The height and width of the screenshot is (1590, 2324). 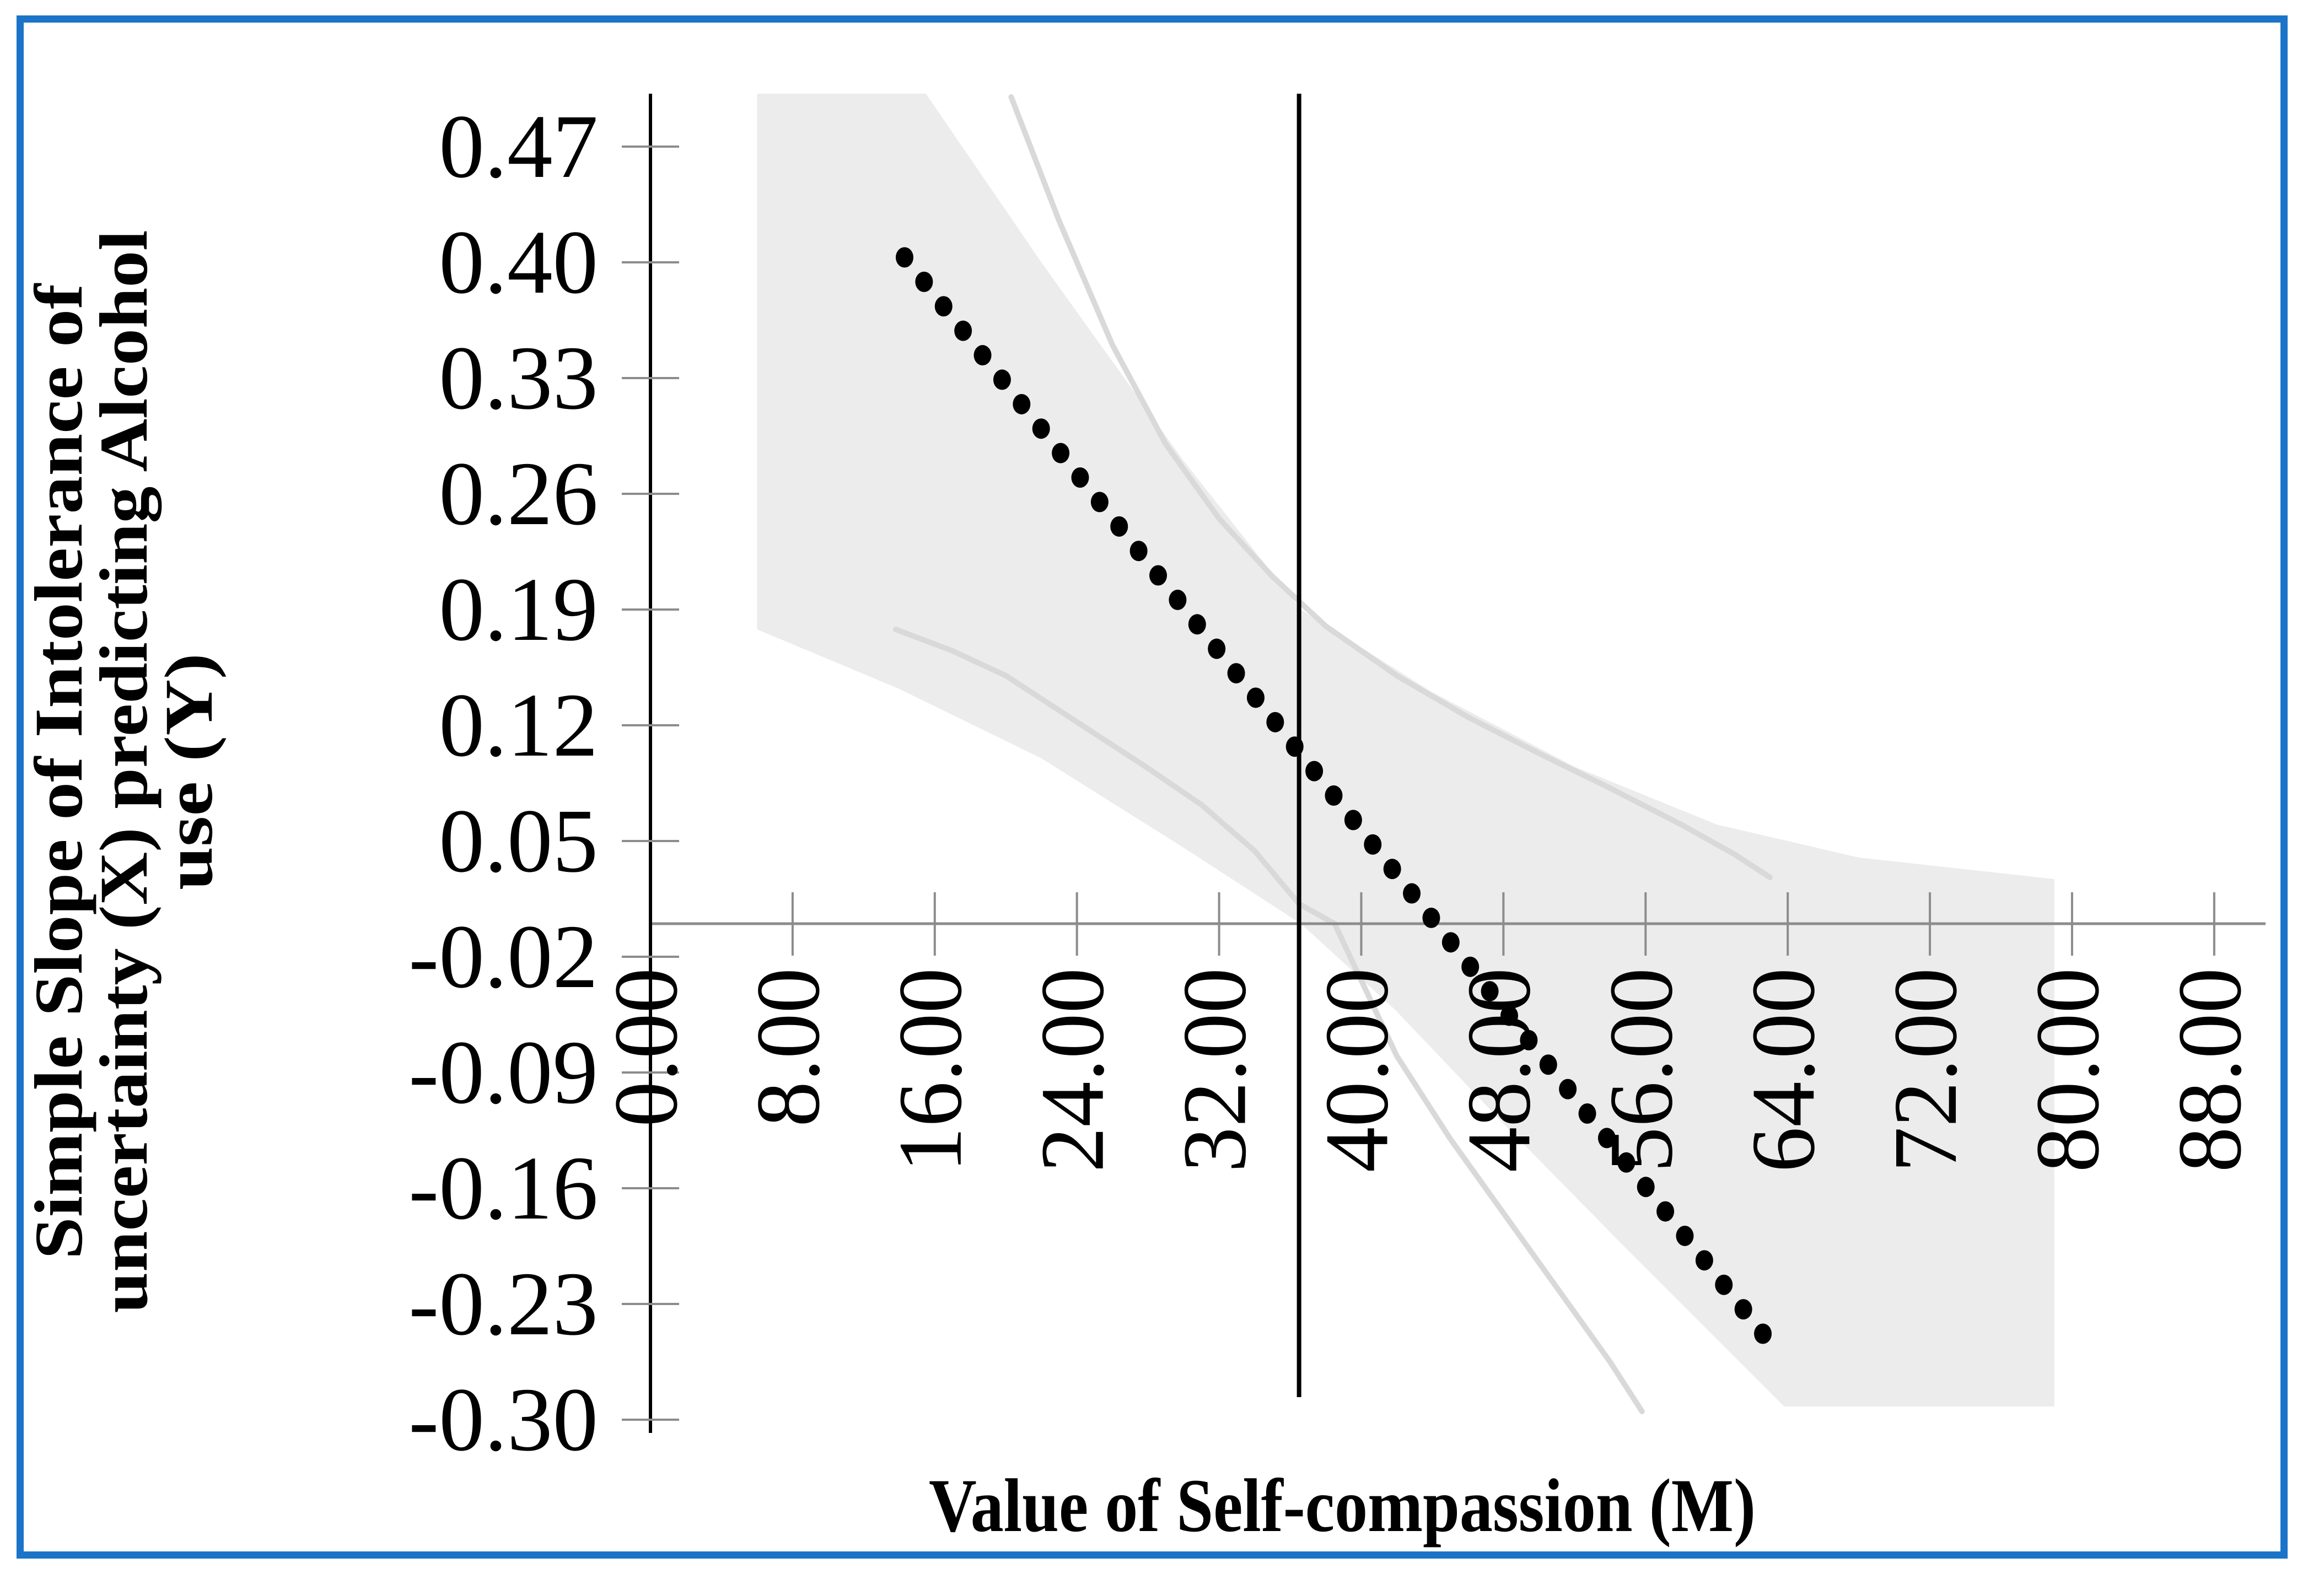 I want to click on x-tick-label: 8.00, so click(x=788, y=1047).